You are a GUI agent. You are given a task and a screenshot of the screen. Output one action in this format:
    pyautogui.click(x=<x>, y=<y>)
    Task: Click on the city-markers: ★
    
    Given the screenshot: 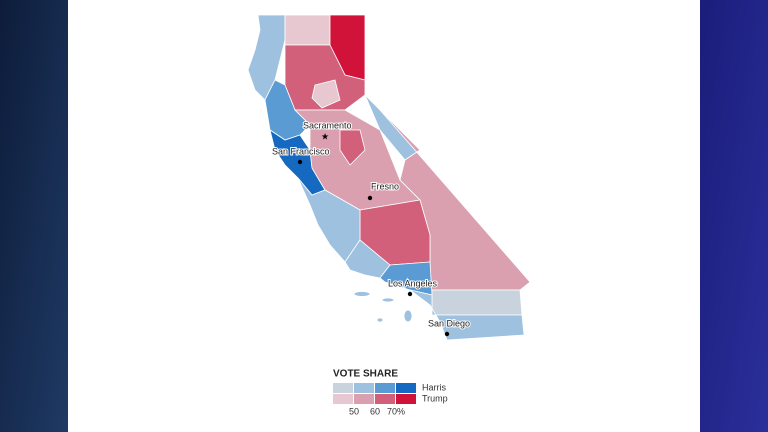 What is the action you would take?
    pyautogui.click(x=373, y=234)
    